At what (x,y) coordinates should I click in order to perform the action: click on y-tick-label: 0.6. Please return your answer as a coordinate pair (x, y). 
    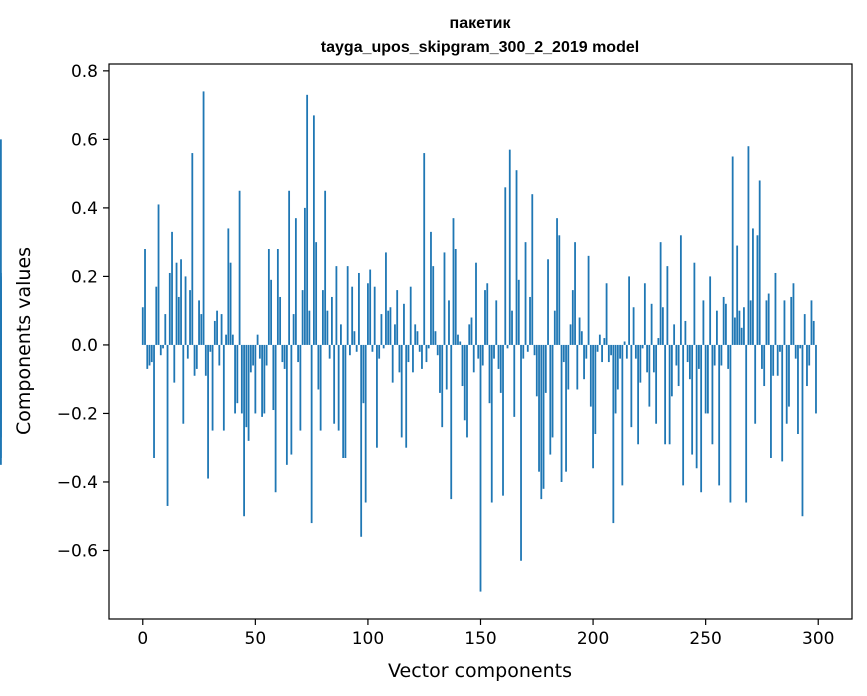
    Looking at the image, I should click on (84, 140).